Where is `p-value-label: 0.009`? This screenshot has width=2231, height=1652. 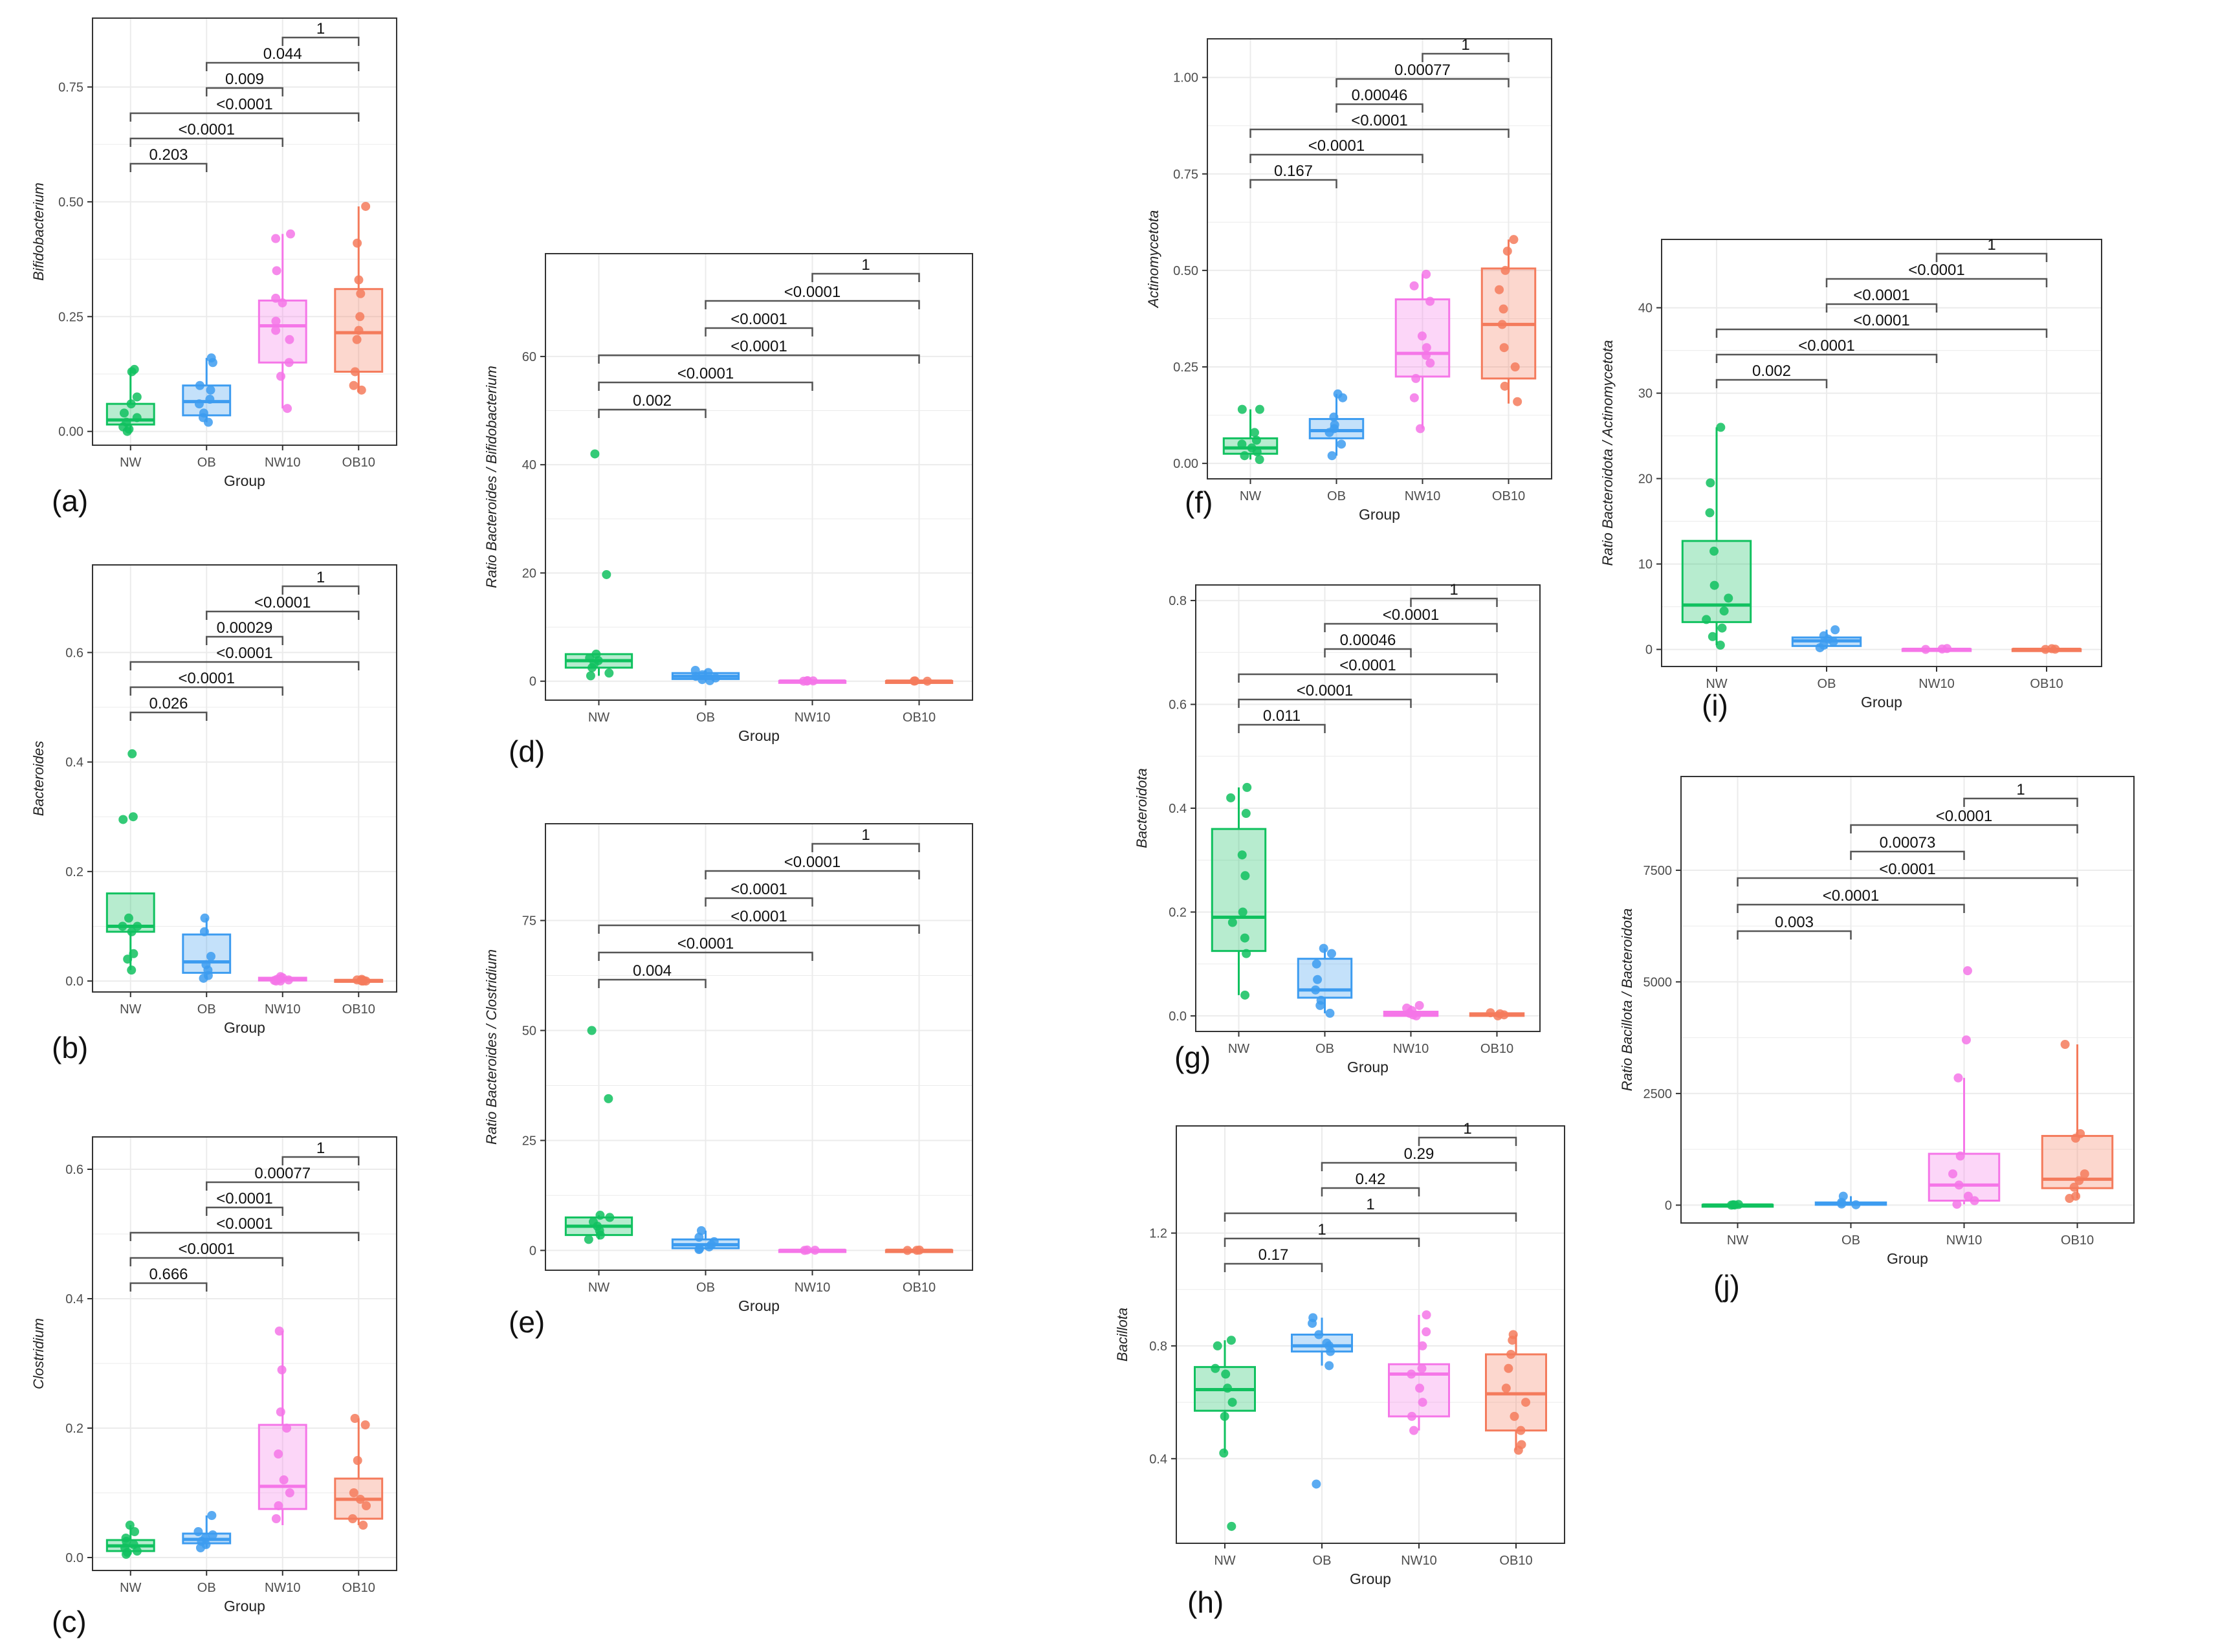
p-value-label: 0.009 is located at coordinates (245, 79).